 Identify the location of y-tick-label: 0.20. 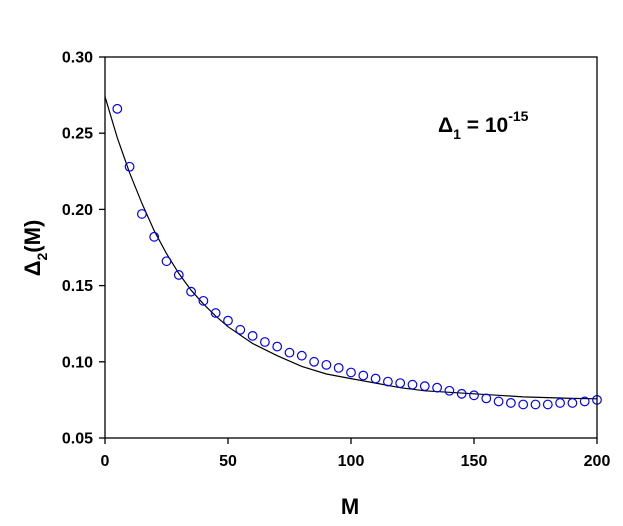
(77, 210).